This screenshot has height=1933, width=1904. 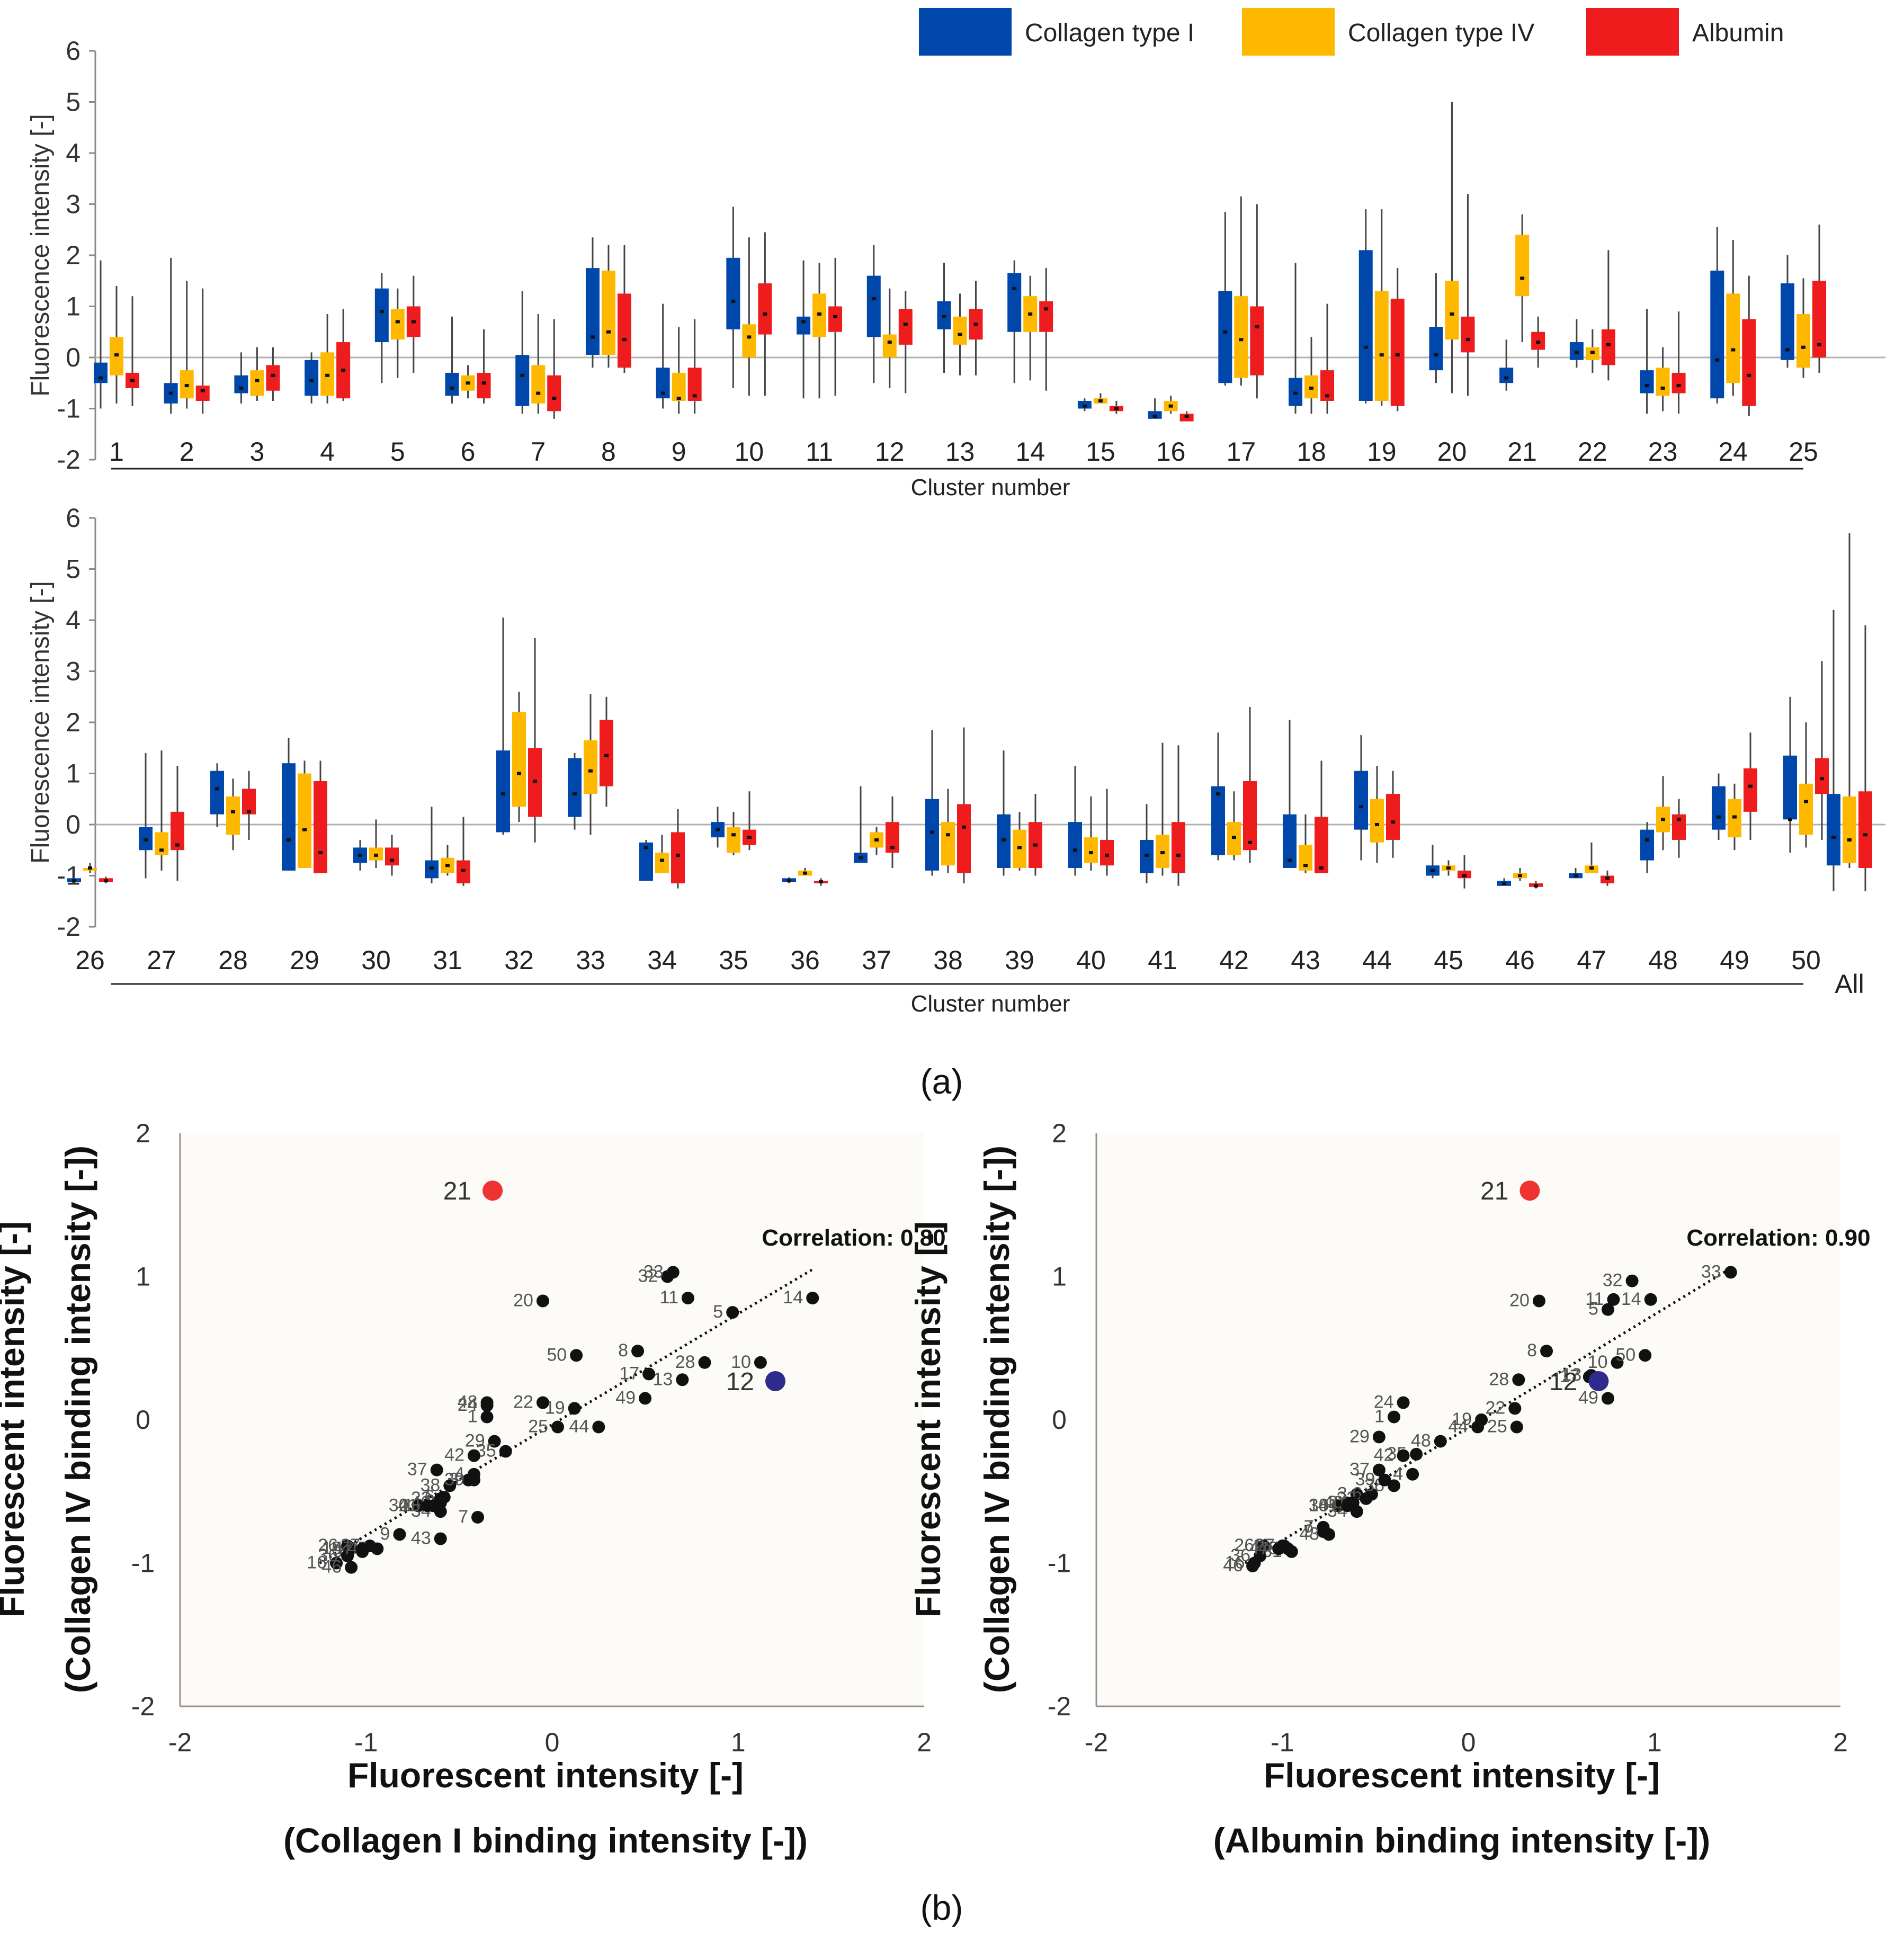 I want to click on y-axis-title: Fluorescent intensity [-], so click(x=927, y=1419).